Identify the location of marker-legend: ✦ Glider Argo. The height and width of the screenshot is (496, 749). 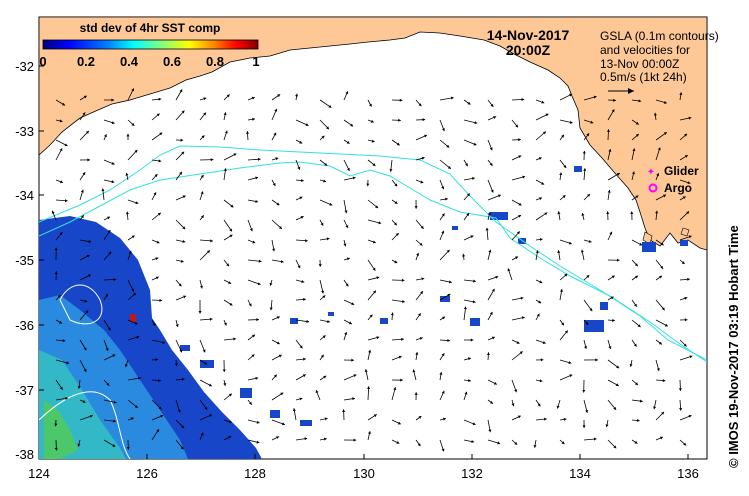
(673, 179).